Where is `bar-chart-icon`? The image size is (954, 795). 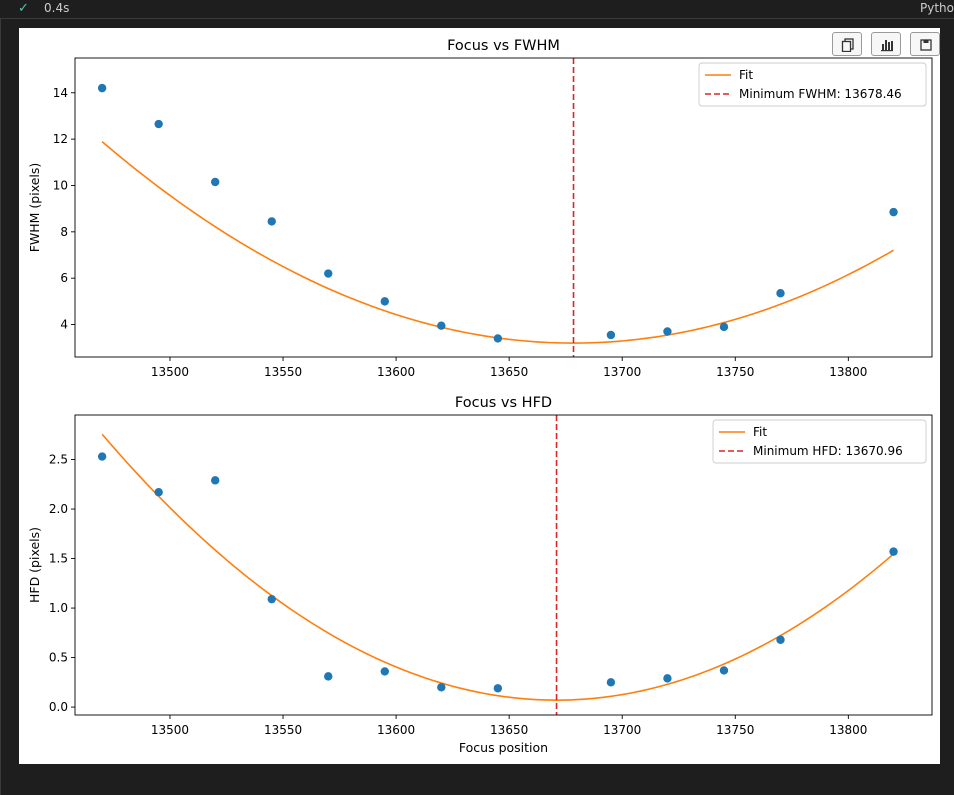
bar-chart-icon is located at coordinates (887, 46).